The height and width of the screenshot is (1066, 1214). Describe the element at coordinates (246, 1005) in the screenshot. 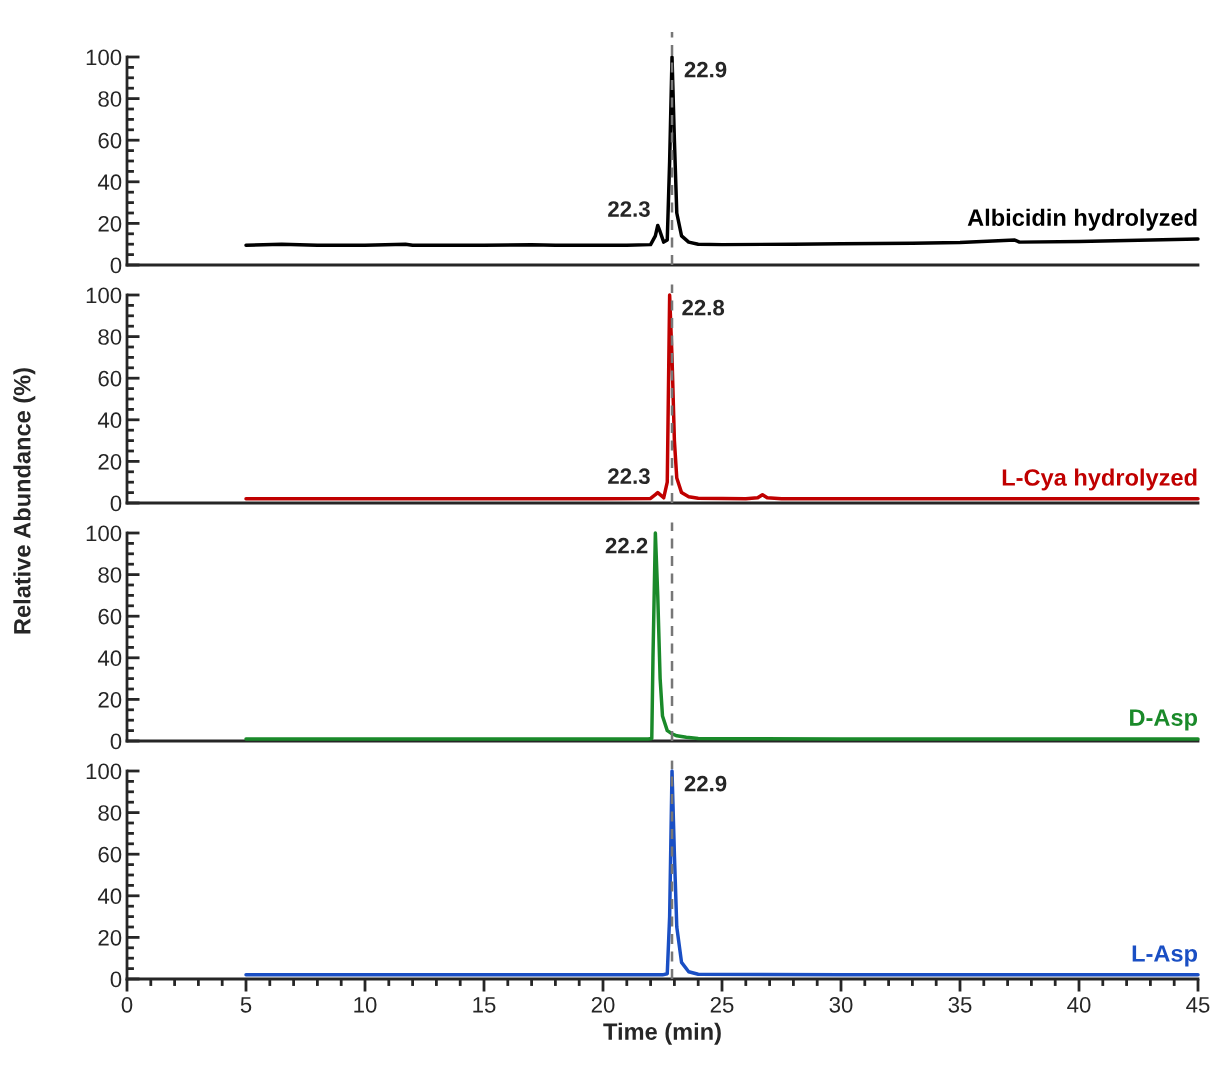

I see `x-tick-label: 5` at that location.